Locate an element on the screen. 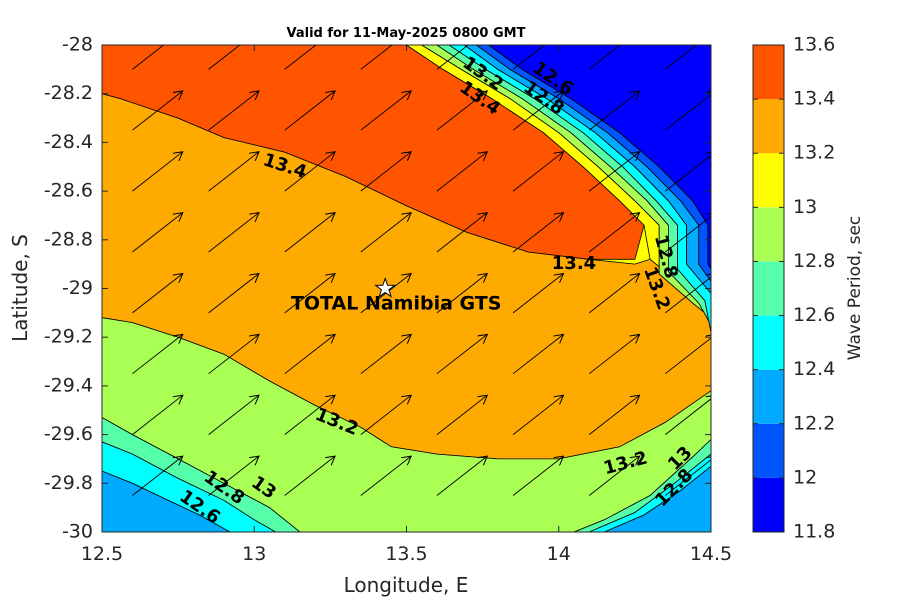  x-tick-label-1: 13 is located at coordinates (254, 554).